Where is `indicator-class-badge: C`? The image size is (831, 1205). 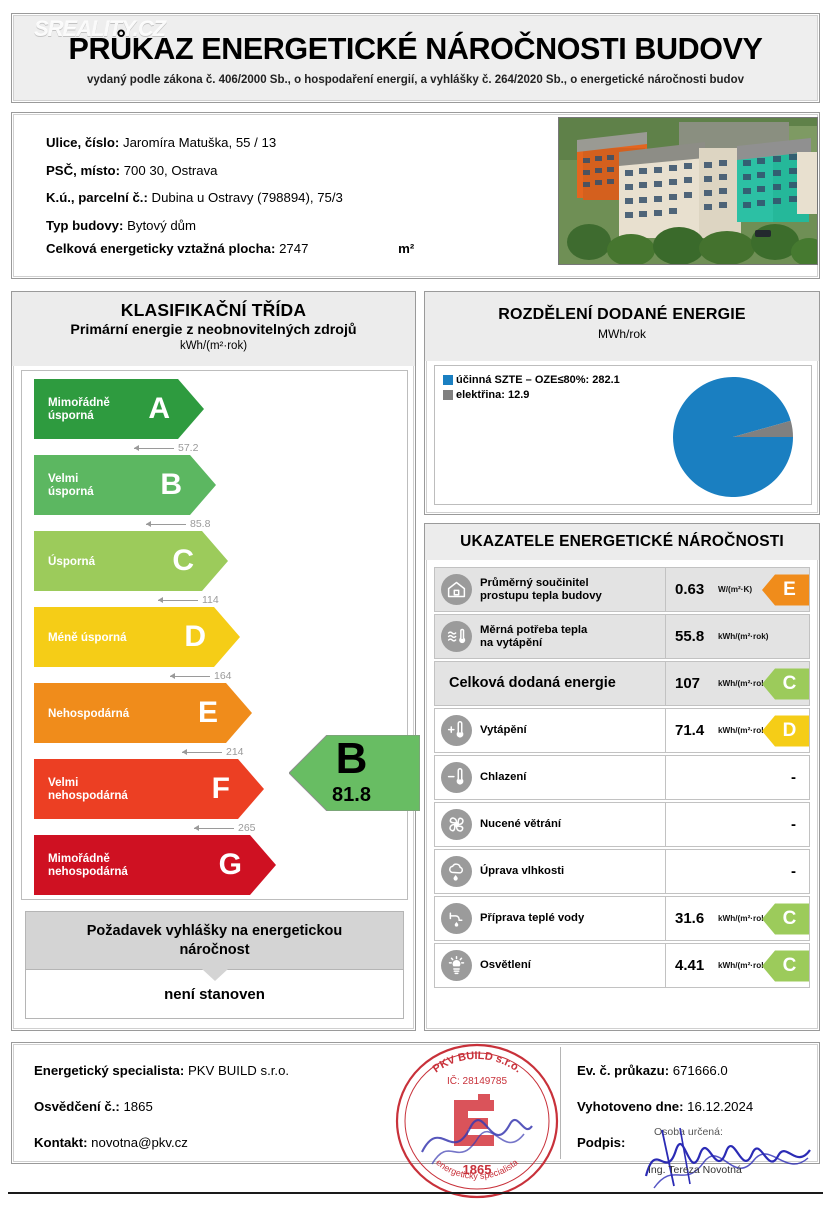
indicator-class-badge: C is located at coordinates (785, 683).